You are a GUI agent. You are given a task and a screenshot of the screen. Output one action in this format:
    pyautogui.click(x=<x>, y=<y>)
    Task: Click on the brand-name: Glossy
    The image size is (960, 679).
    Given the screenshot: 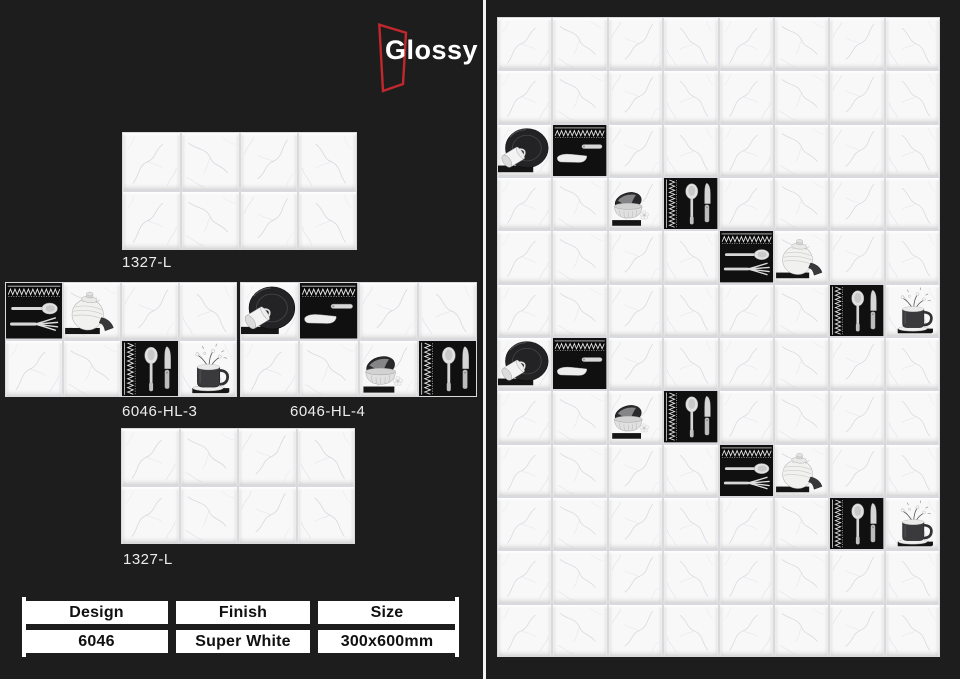 What is the action you would take?
    pyautogui.click(x=432, y=50)
    